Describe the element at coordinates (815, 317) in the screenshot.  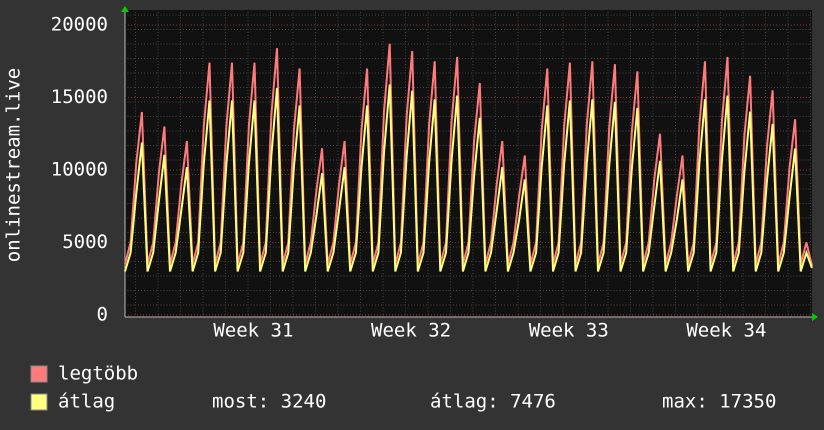
I see `x-arrow` at that location.